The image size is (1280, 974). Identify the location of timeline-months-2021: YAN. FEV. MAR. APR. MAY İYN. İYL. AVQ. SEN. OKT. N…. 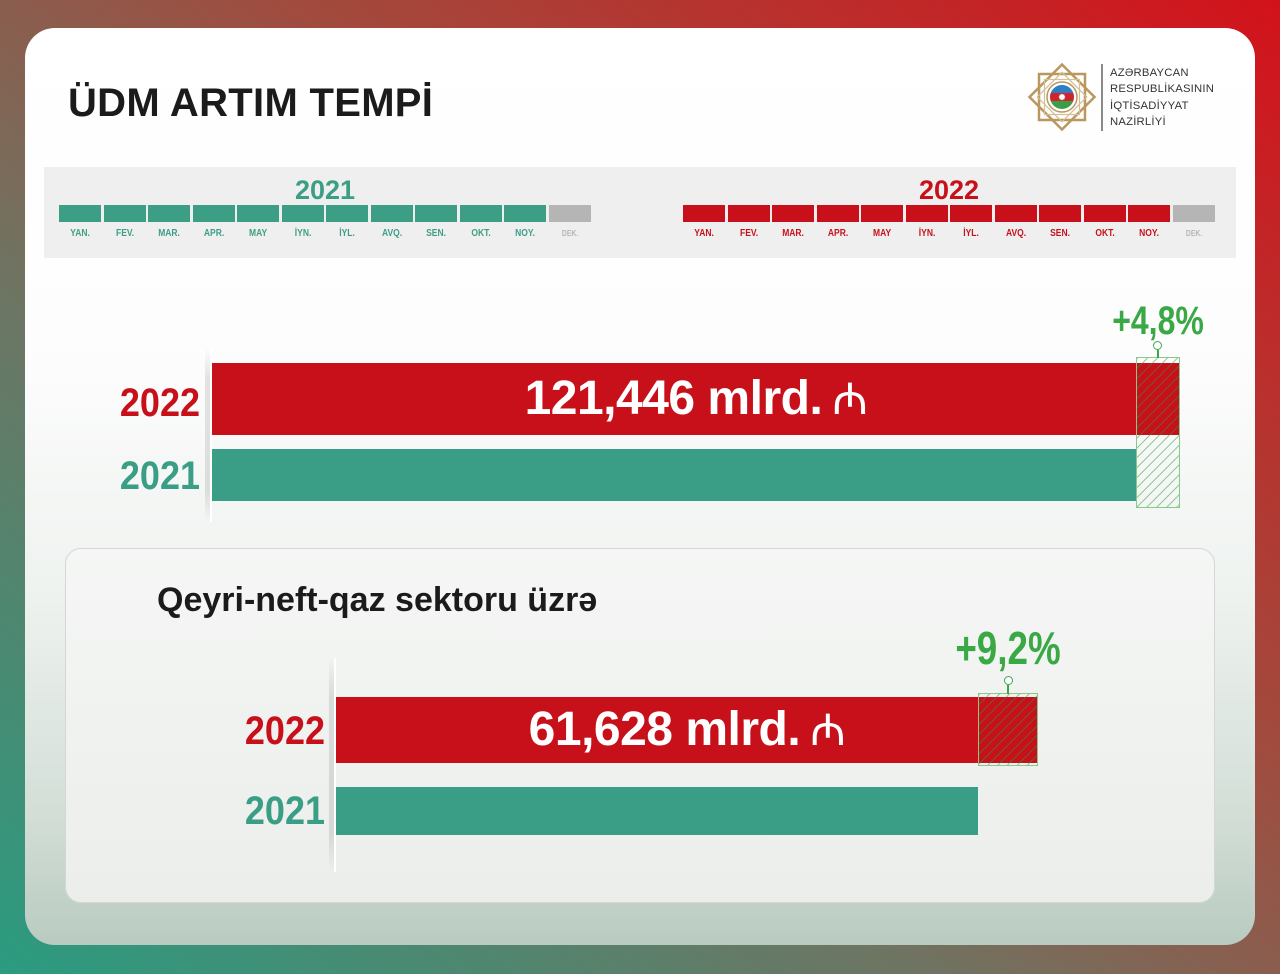
(325, 222).